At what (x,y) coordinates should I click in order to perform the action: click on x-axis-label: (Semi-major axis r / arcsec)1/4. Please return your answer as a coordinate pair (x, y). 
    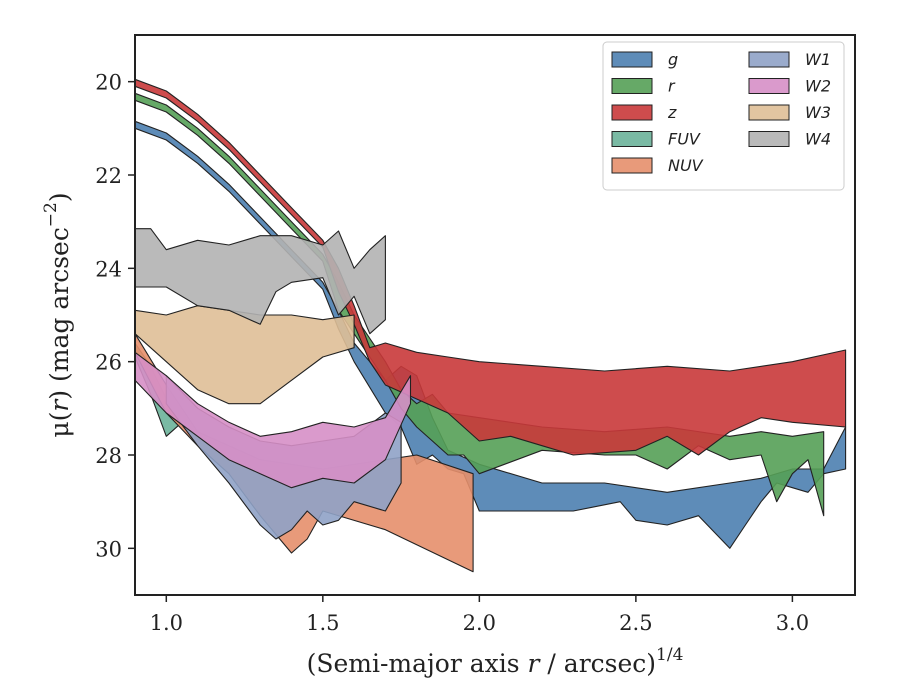
    Looking at the image, I should click on (495, 661).